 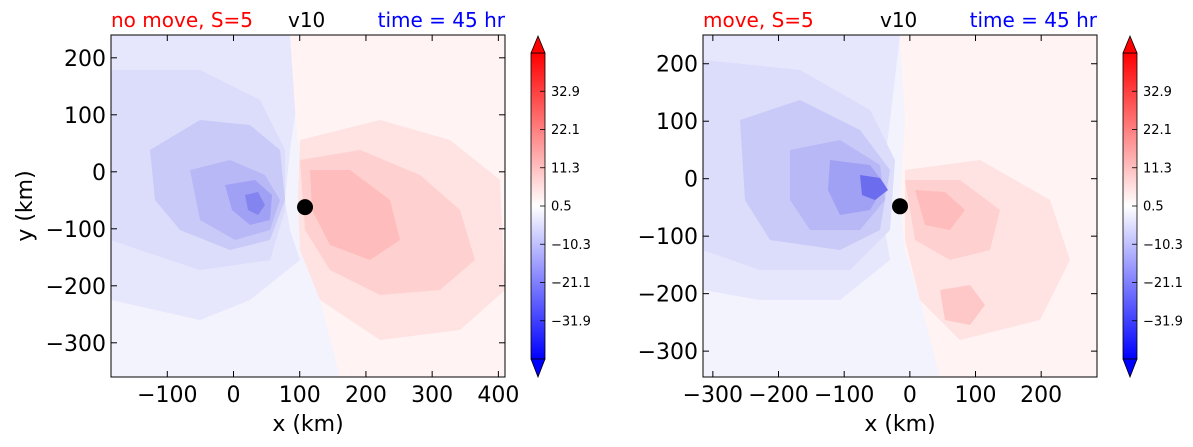 What do you see at coordinates (758, 20) in the screenshot?
I see `panel-title-left: move, S=5` at bounding box center [758, 20].